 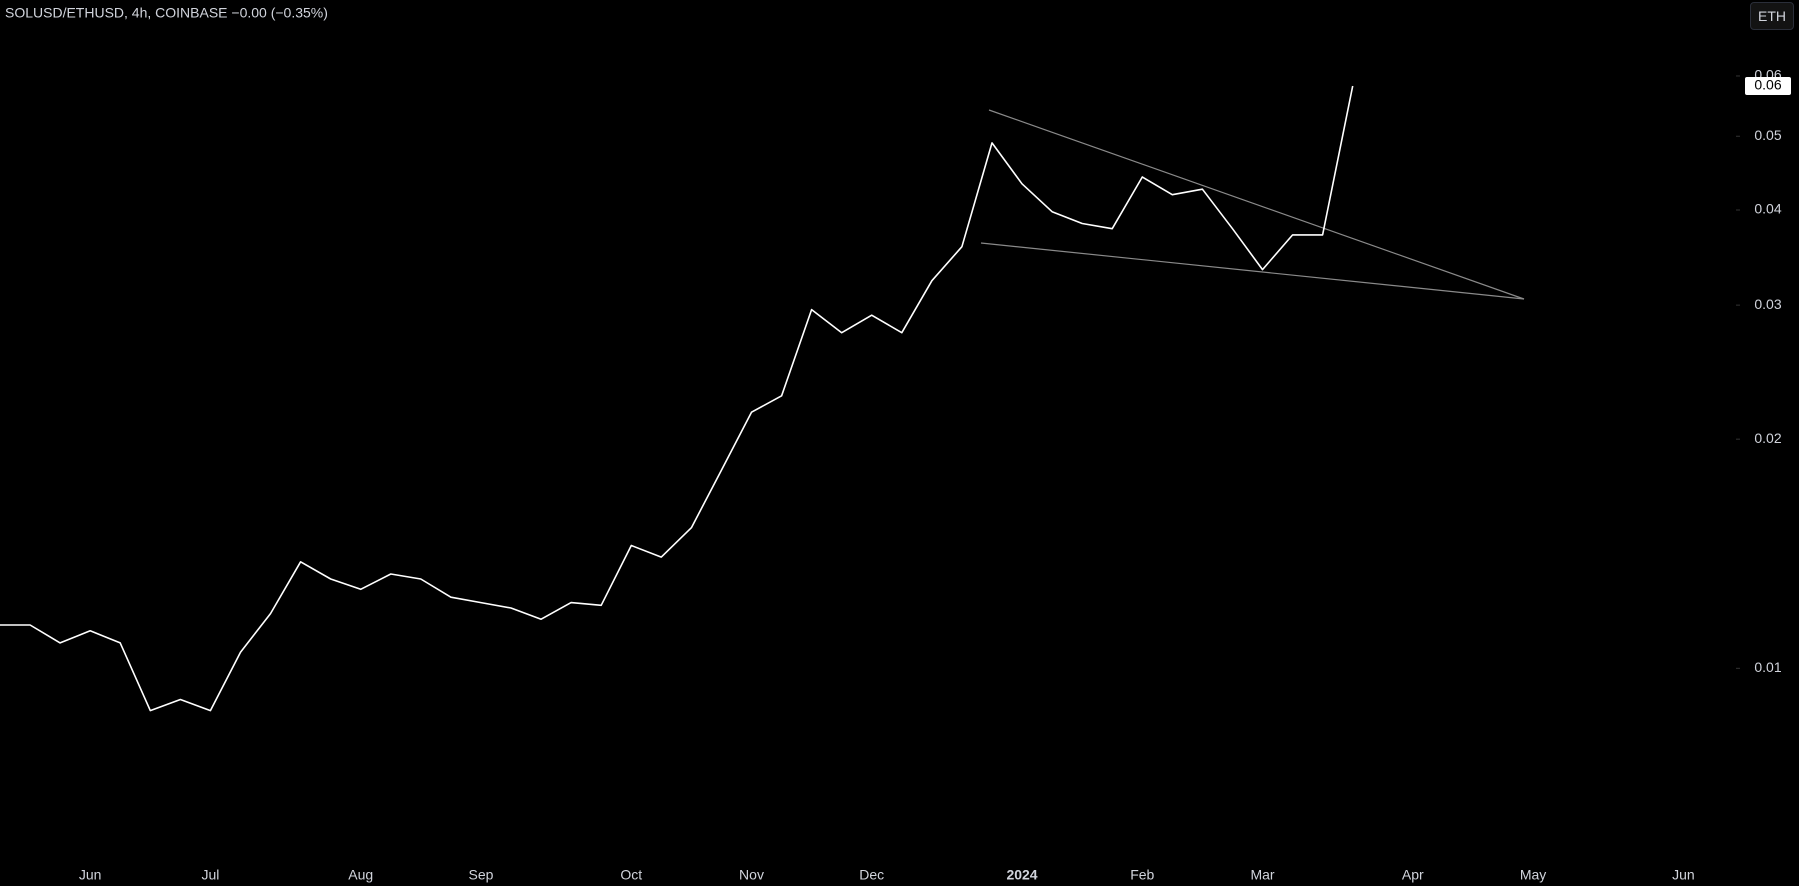 I want to click on x-tick-label: Apr, so click(x=1413, y=875).